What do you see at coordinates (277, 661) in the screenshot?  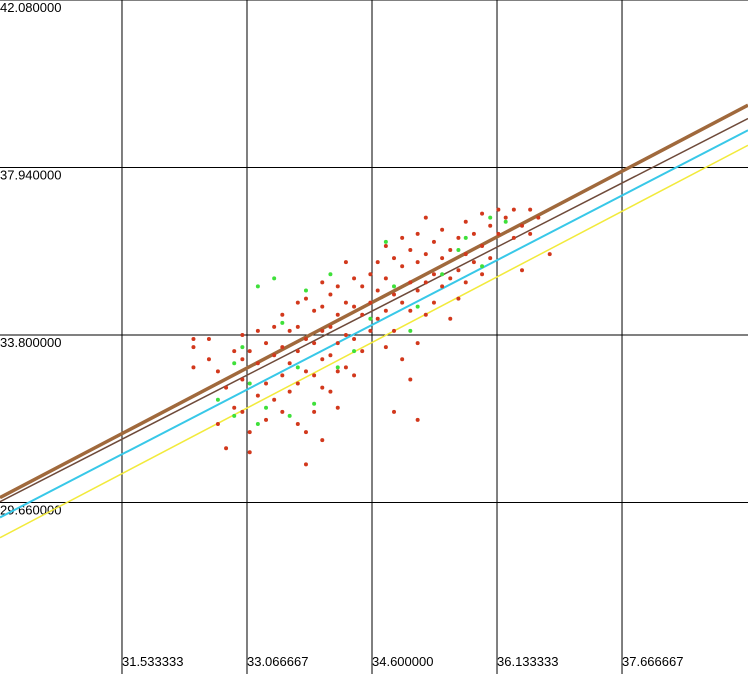 I see `x-tick-label: 33.066667` at bounding box center [277, 661].